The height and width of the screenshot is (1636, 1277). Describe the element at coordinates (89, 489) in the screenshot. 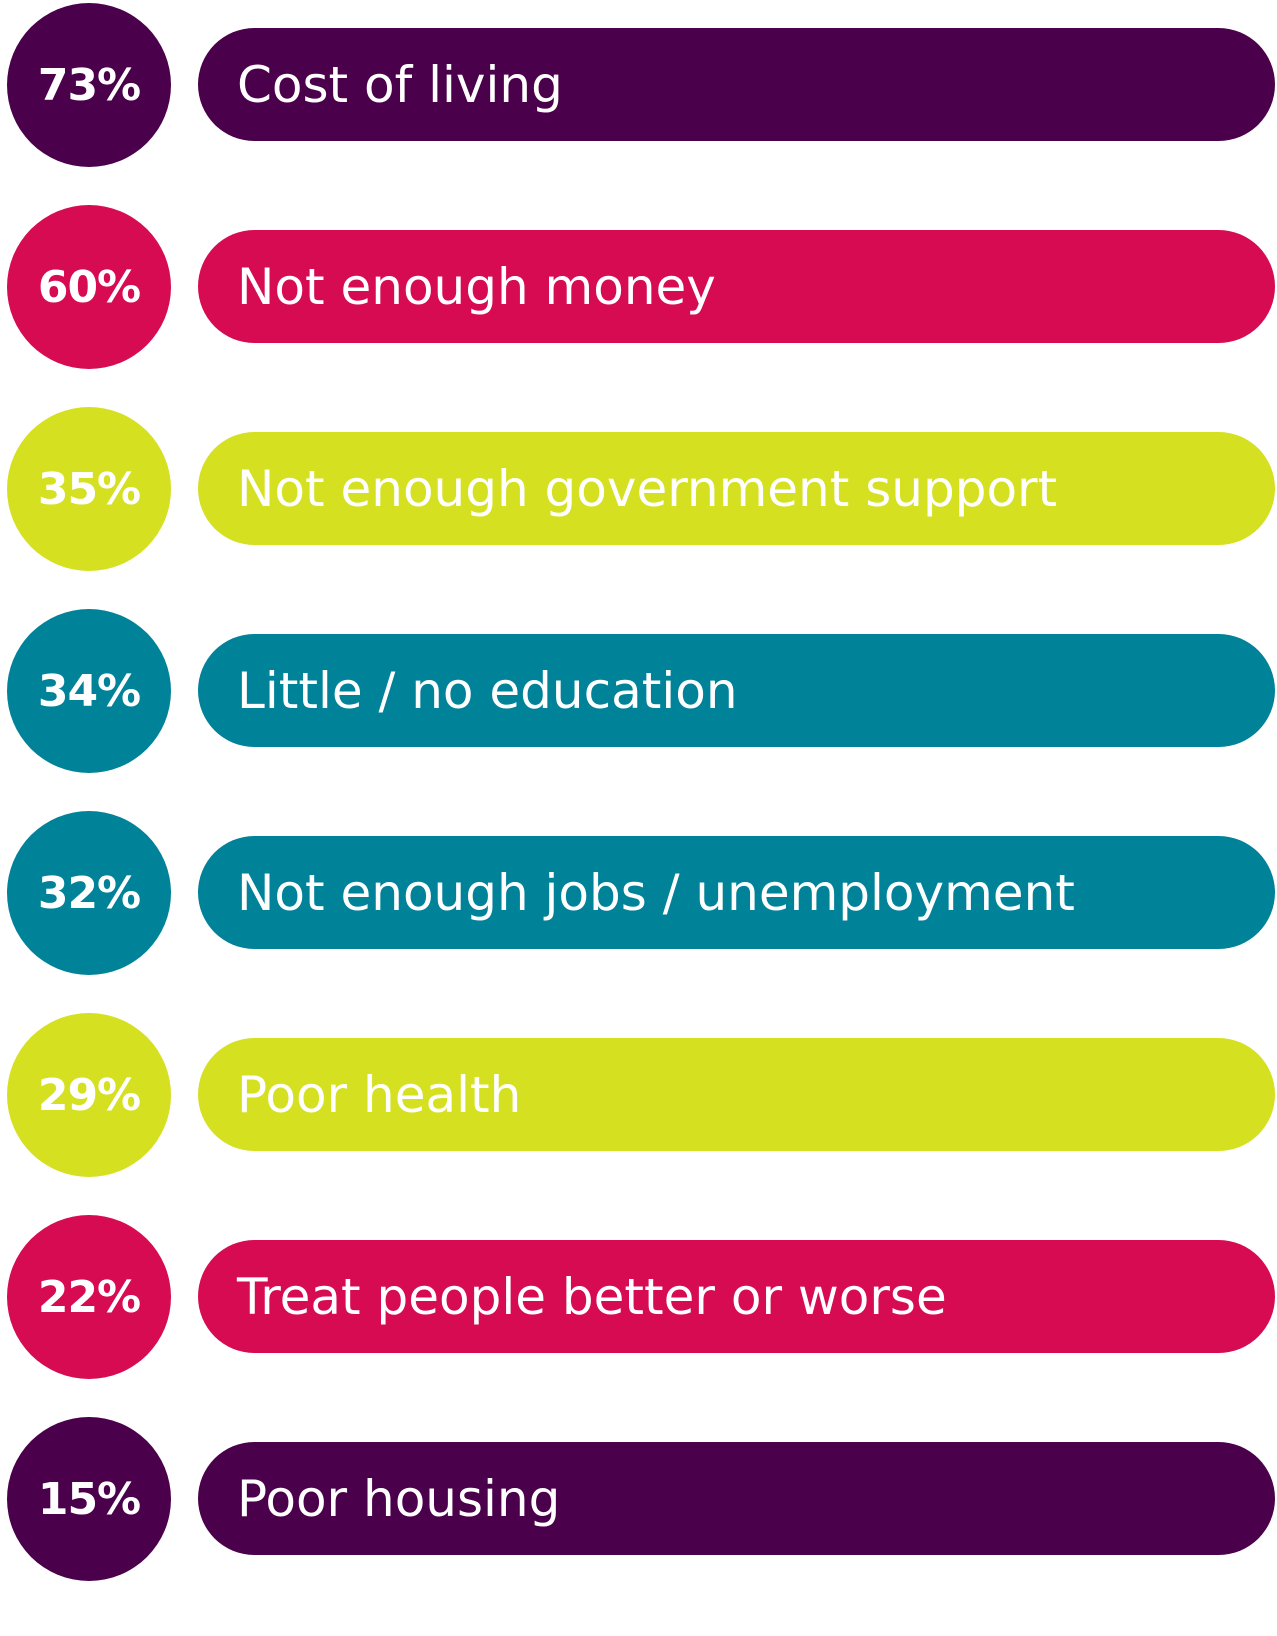

I see `value-badge: 35%` at that location.